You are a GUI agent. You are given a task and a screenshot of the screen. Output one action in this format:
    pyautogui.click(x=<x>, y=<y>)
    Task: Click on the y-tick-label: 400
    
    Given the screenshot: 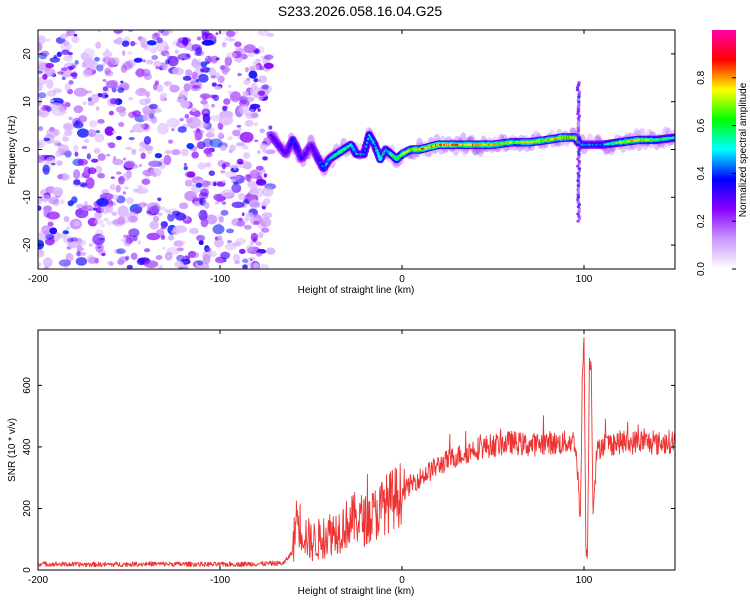 What is the action you would take?
    pyautogui.click(x=27, y=446)
    